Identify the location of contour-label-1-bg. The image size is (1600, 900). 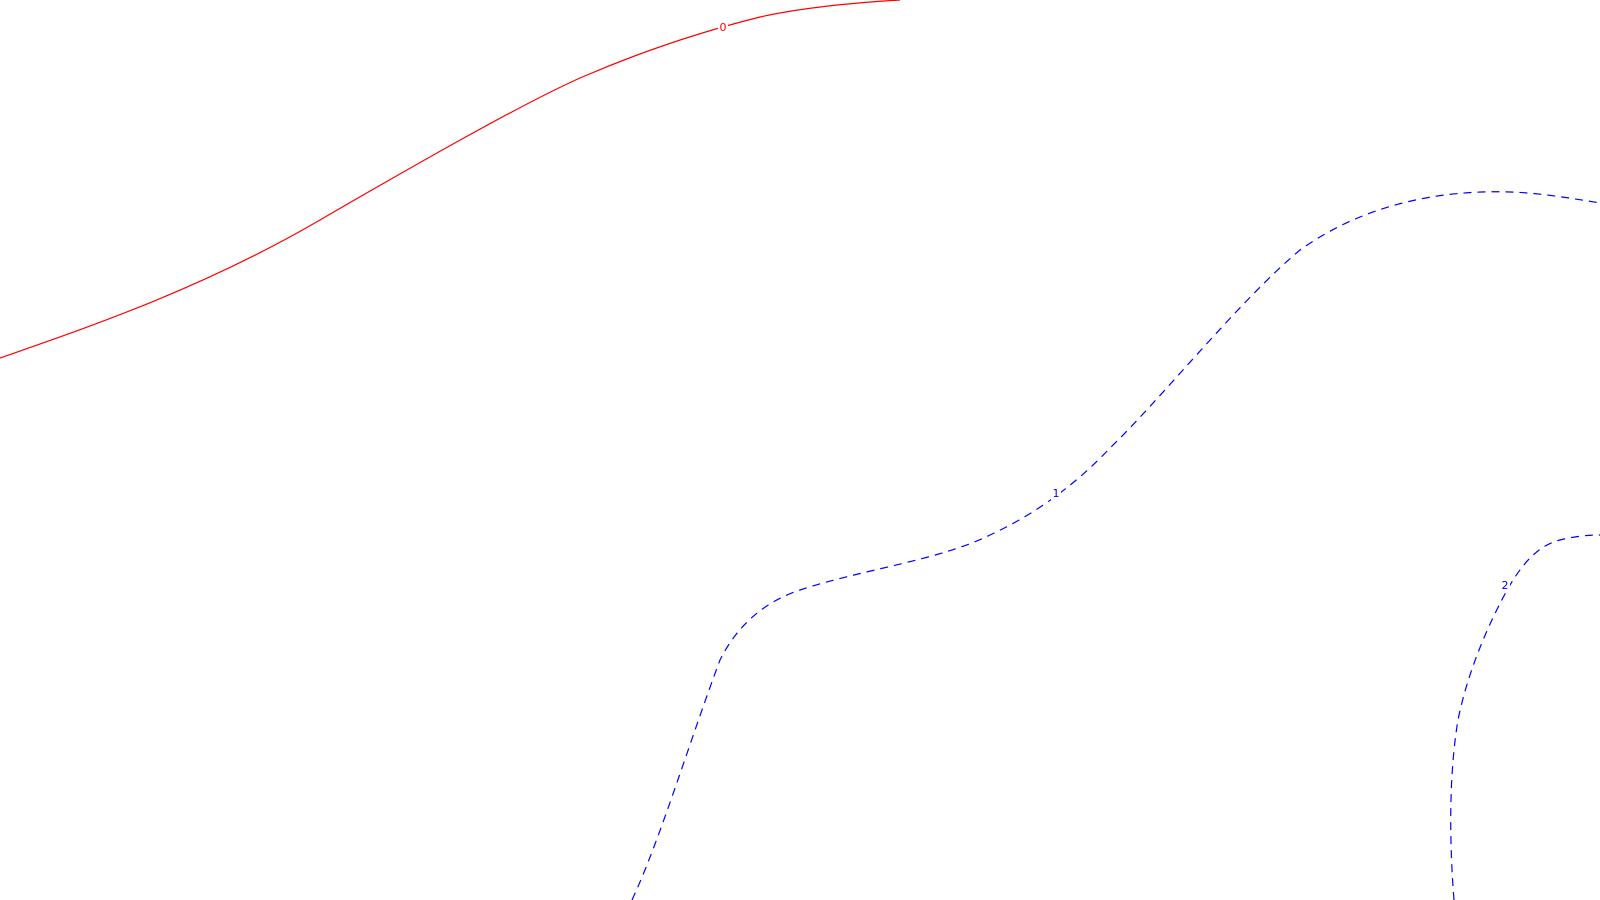
(1056, 493).